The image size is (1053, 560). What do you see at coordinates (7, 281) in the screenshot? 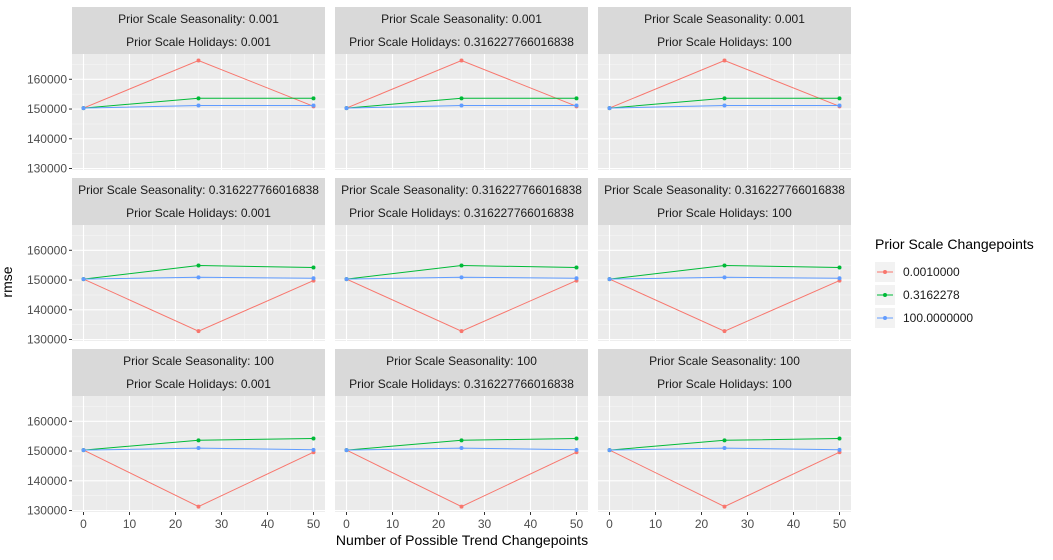
I see `y-axis-title: rmse` at bounding box center [7, 281].